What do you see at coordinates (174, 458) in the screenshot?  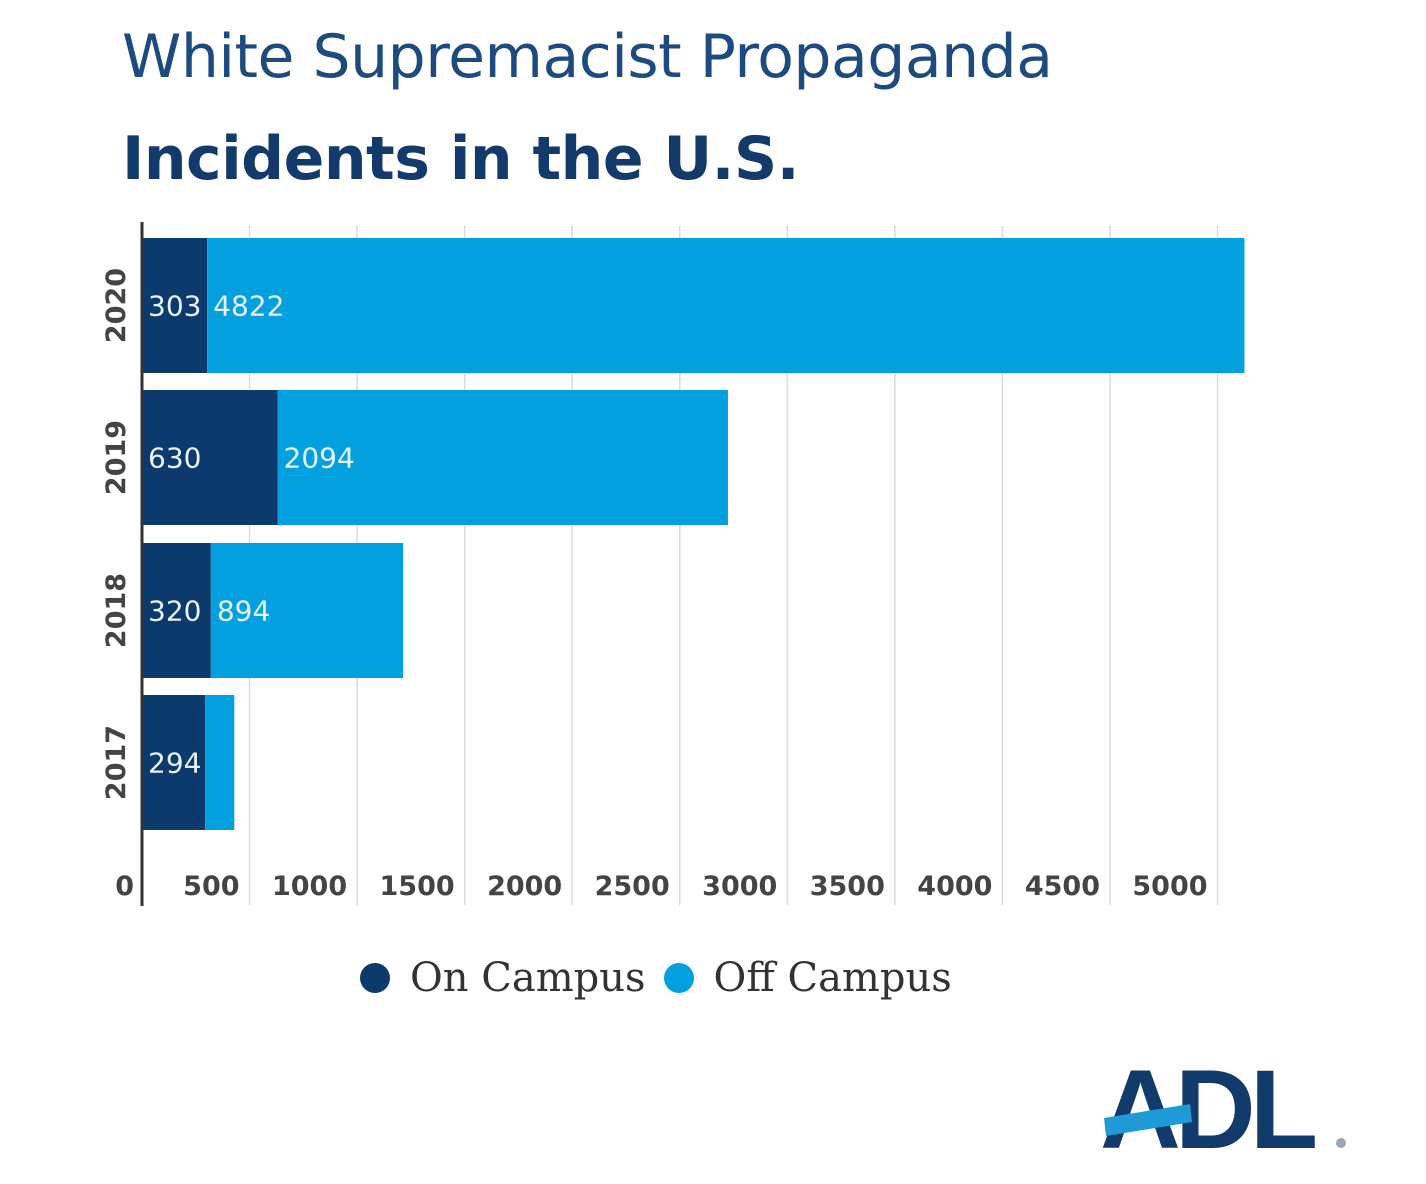 I see `data-label: 630` at bounding box center [174, 458].